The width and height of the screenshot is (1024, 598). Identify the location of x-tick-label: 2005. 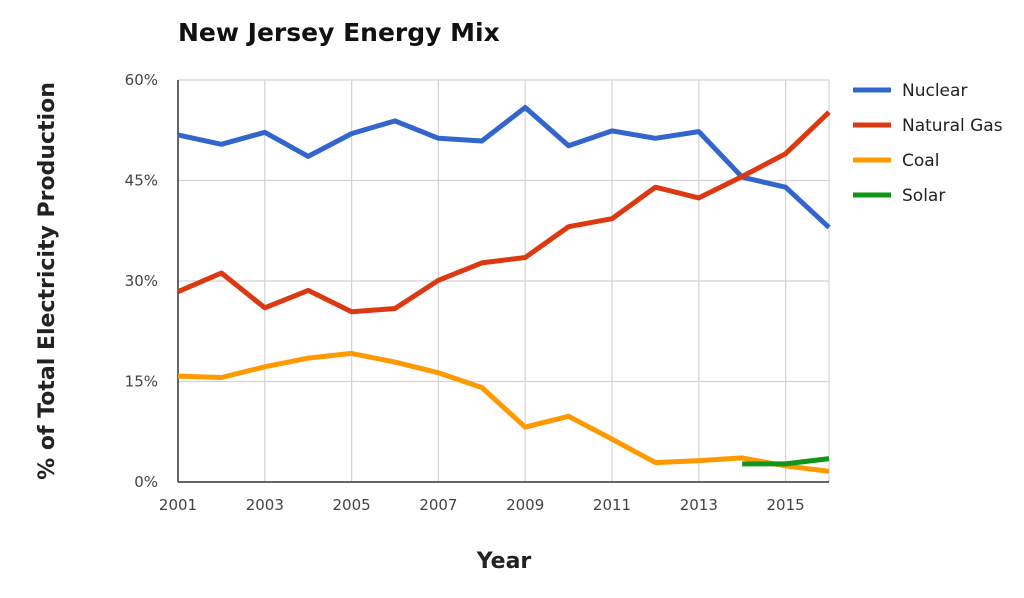
(352, 505).